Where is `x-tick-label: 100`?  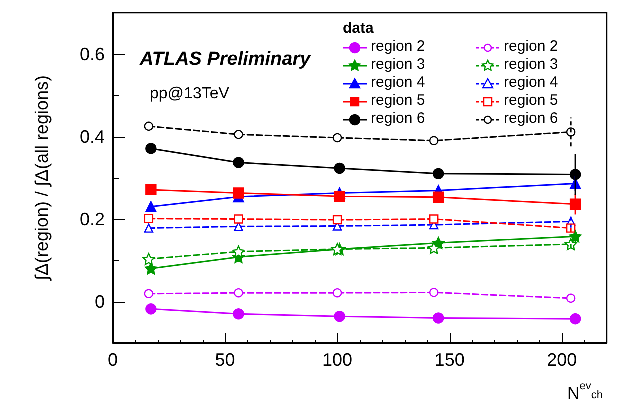 x-tick-label: 100 is located at coordinates (337, 360).